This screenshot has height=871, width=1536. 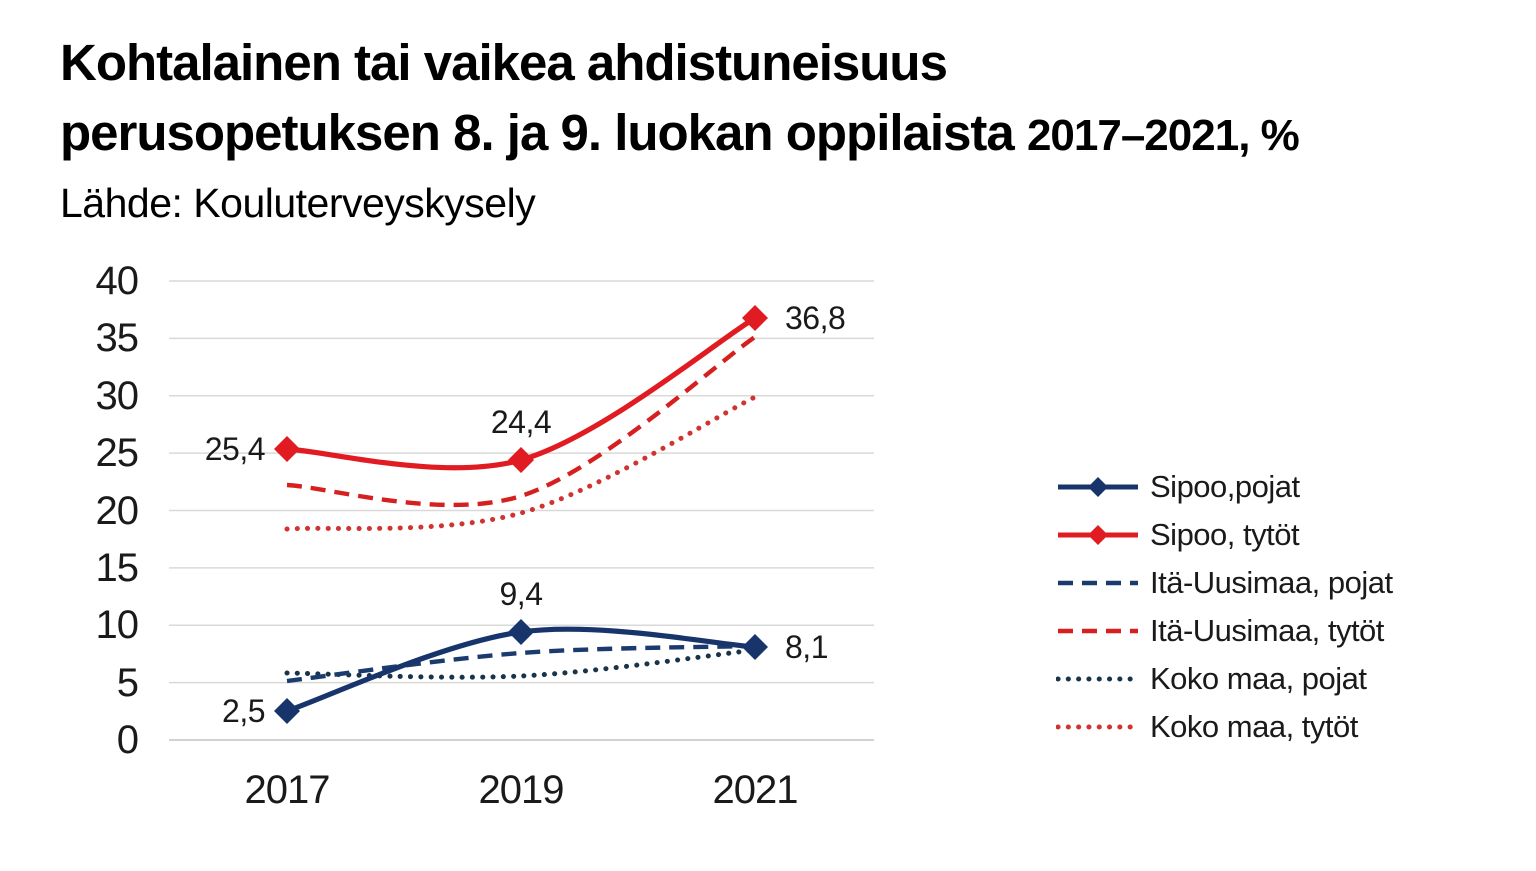 I want to click on legend-item: Itä-Uusimaa, pojat, so click(x=1224, y=582).